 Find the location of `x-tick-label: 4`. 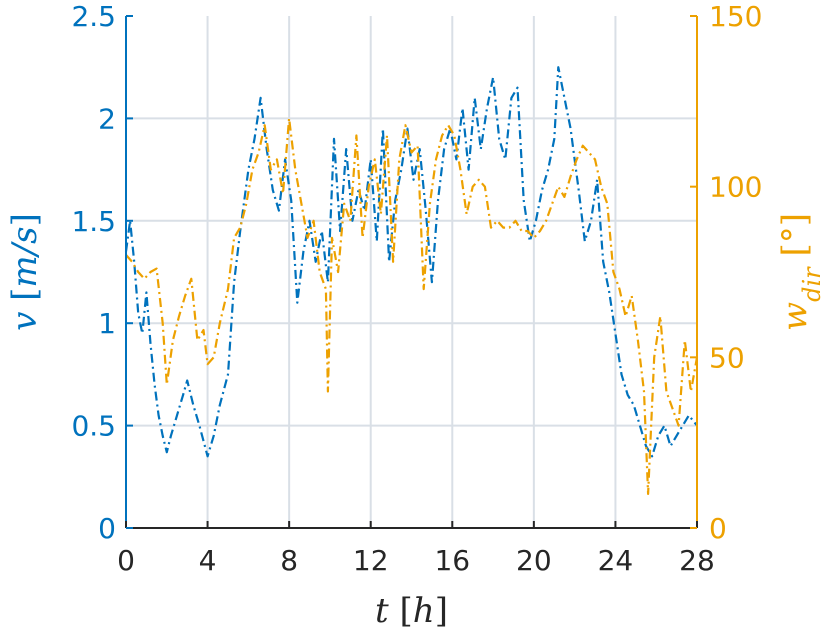

x-tick-label: 4 is located at coordinates (208, 560).